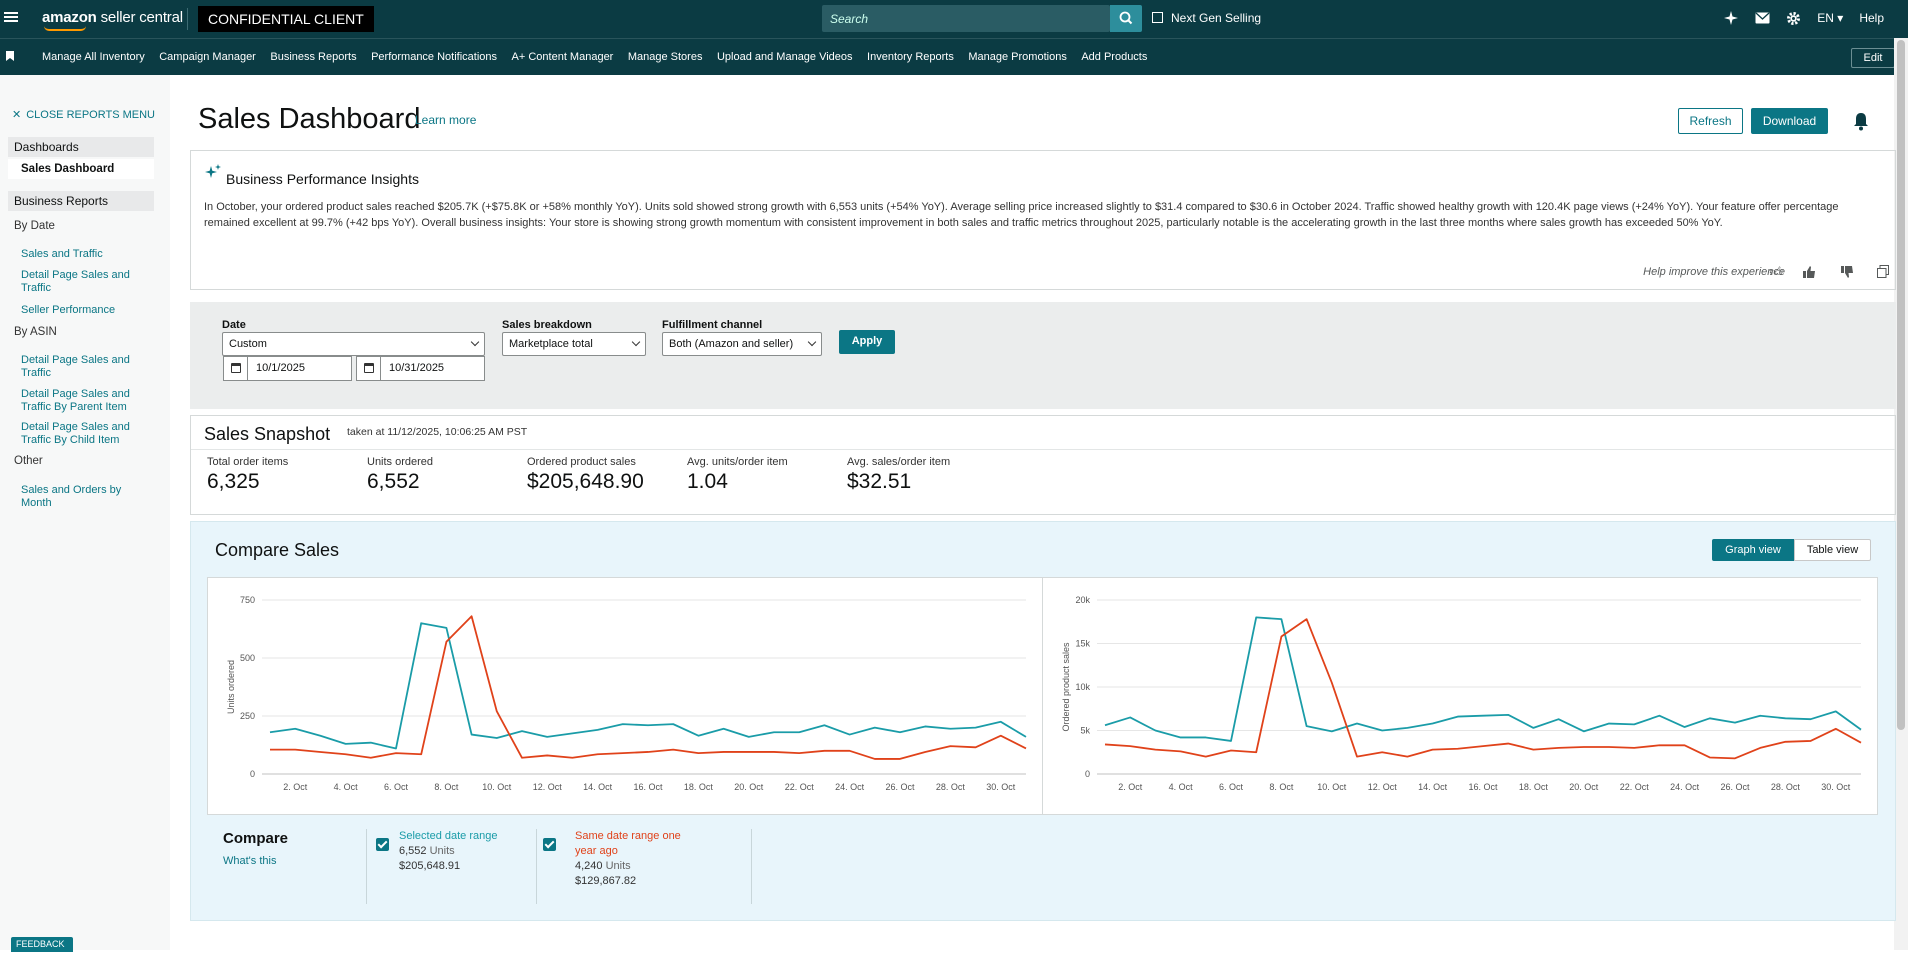  Describe the element at coordinates (899, 462) in the screenshot. I see `metric-label: Avg. sales/order item` at that location.